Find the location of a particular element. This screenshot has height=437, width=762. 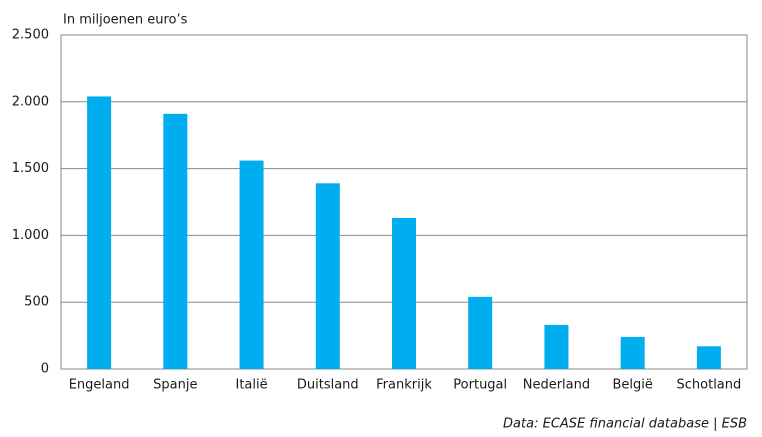

y-tick-label: 0 is located at coordinates (45, 369).